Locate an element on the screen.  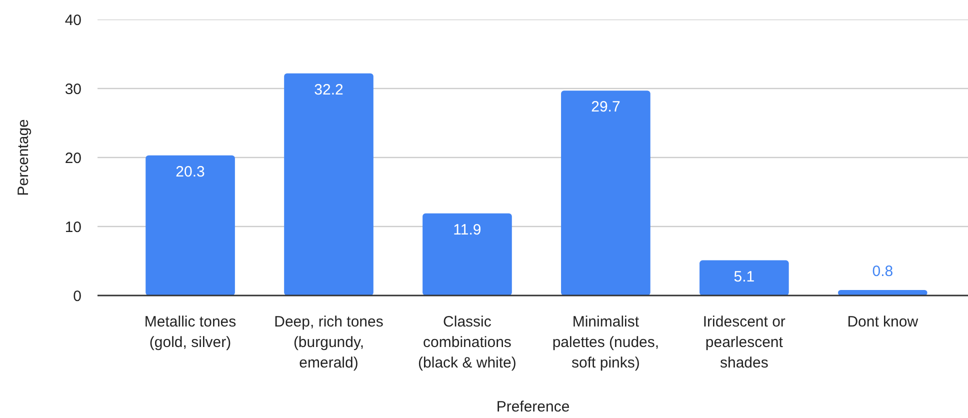
y-axis-title: Percentage is located at coordinates (23, 157).